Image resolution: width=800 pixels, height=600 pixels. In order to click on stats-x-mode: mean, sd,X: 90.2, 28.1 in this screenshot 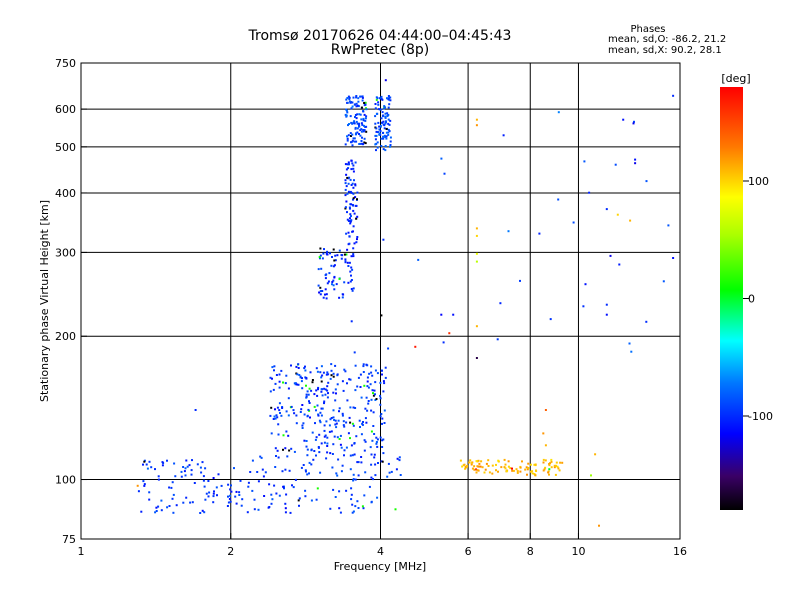, I will do `click(665, 50)`.